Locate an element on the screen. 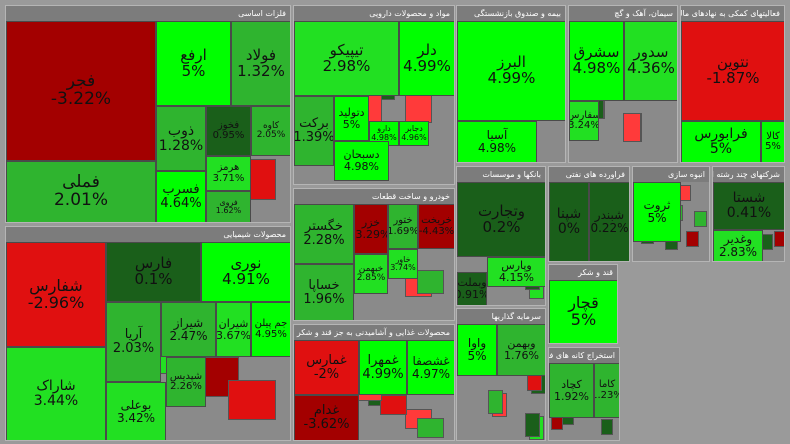 The height and width of the screenshot is (444, 790). stock-tile: خساپا 1.96% is located at coordinates (324, 292).